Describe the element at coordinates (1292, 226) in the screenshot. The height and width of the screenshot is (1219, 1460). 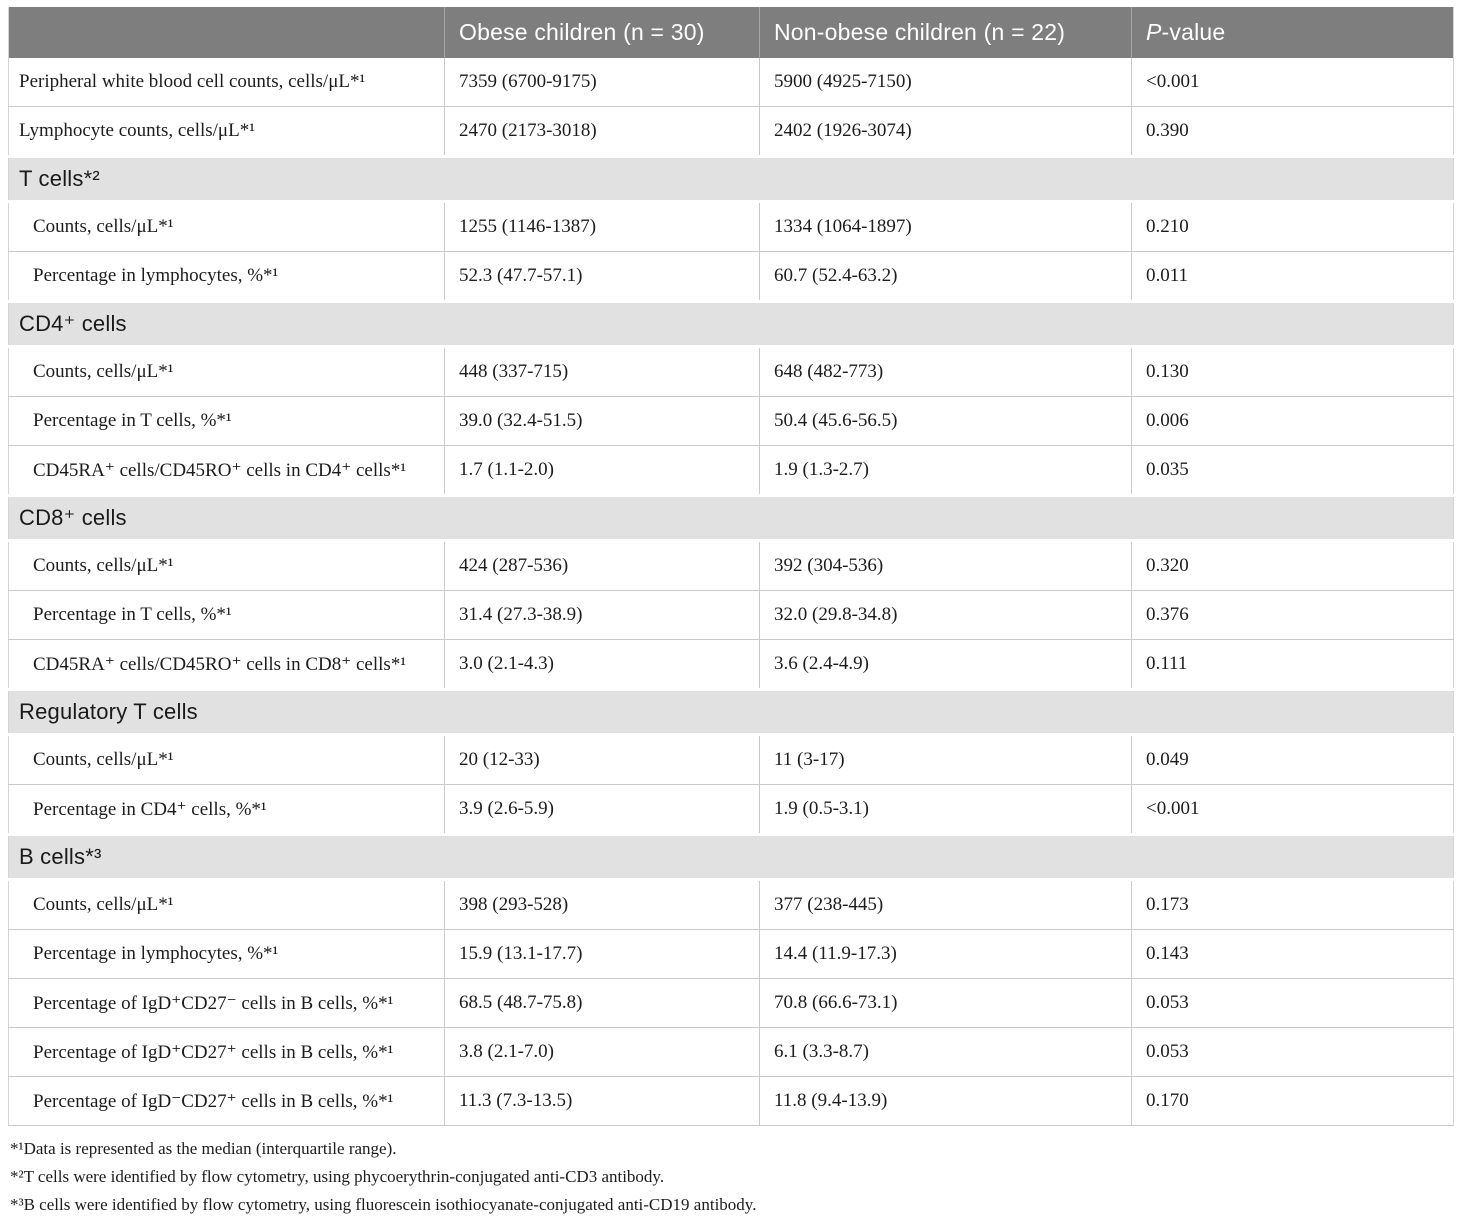
I see `p-value: 0.210` at that location.